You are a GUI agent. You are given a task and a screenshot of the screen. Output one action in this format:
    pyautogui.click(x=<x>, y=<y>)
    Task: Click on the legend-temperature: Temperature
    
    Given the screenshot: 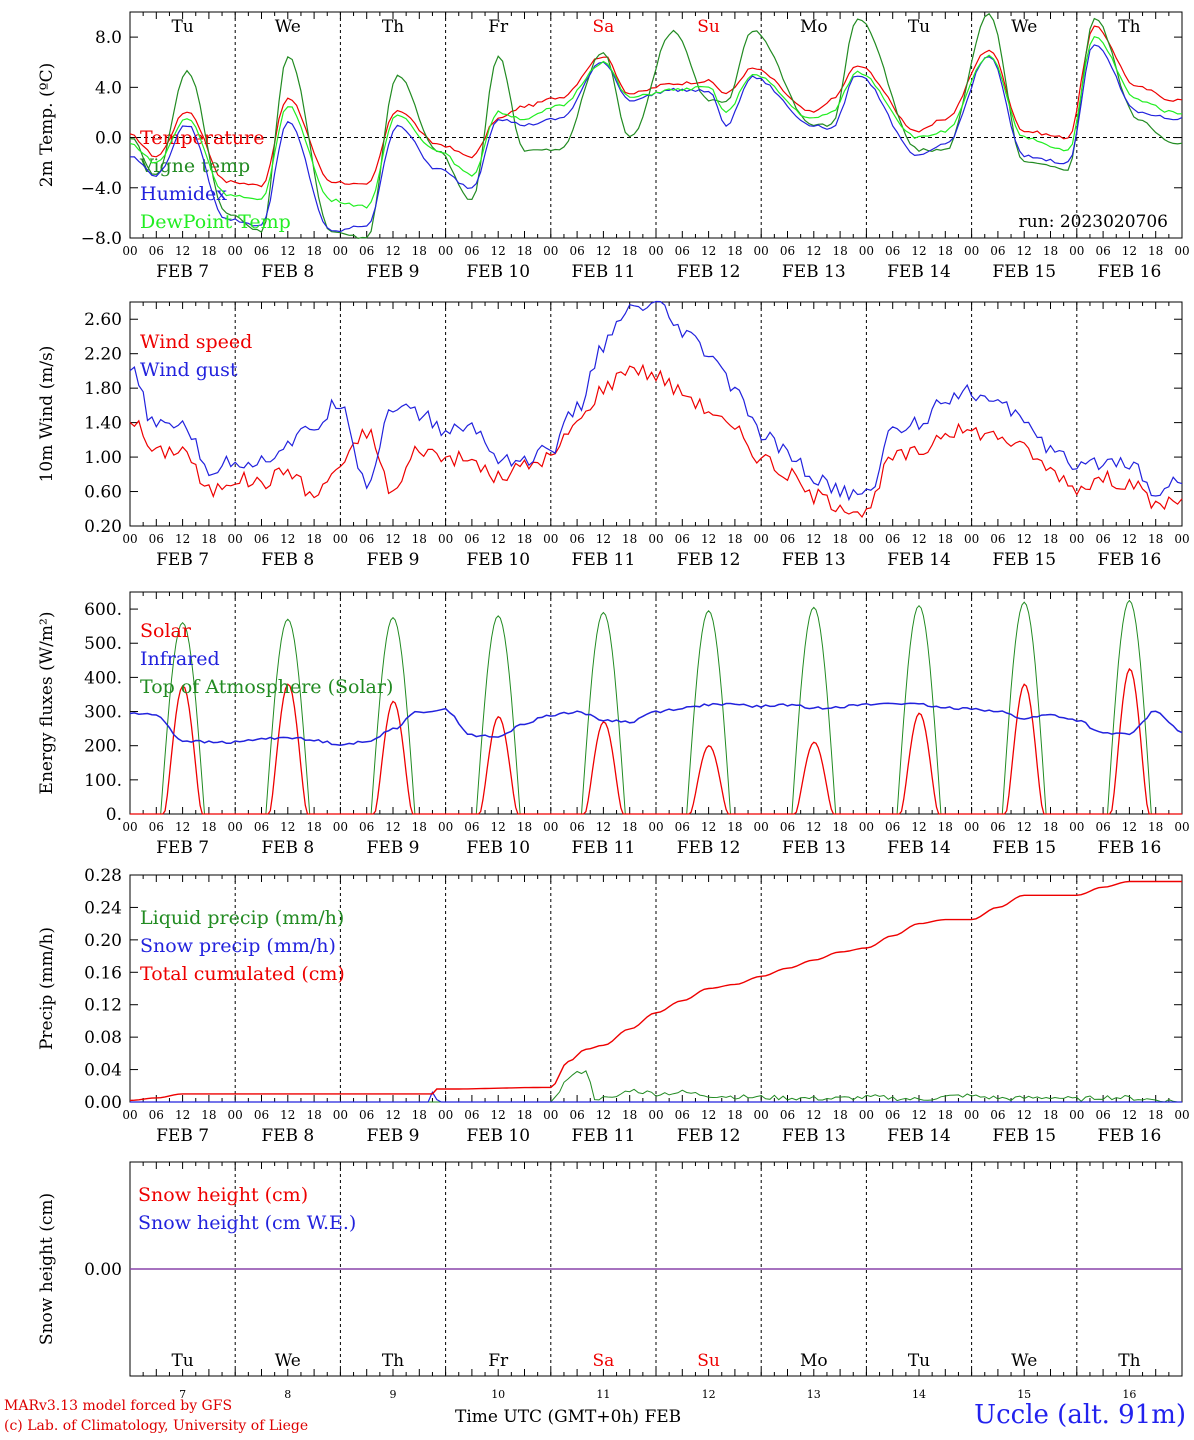 What is the action you would take?
    pyautogui.click(x=202, y=138)
    